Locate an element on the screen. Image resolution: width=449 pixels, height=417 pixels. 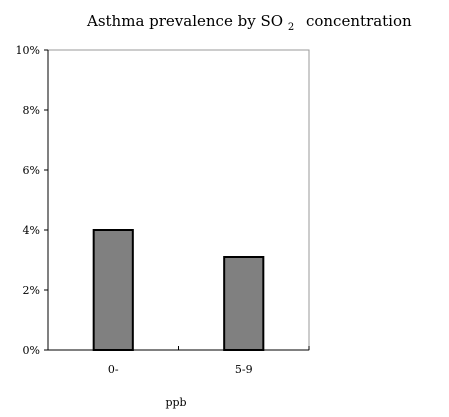
x-tick-label: 5-9 is located at coordinates (244, 369).